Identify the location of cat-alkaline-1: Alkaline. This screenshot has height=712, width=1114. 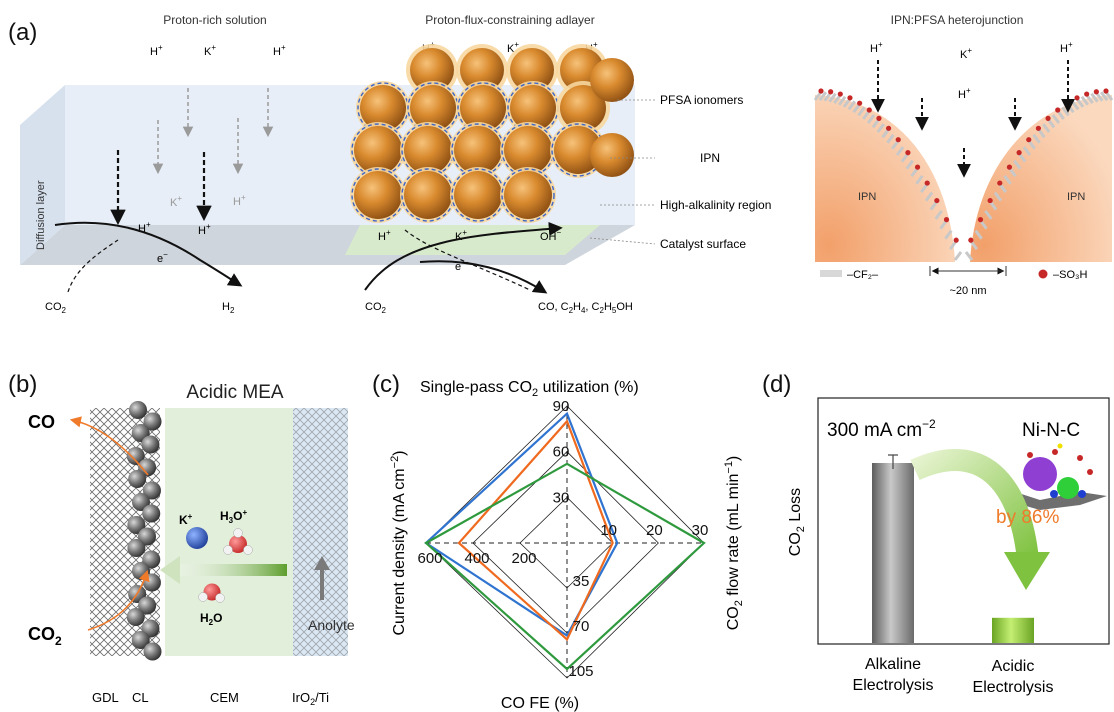
(893, 664).